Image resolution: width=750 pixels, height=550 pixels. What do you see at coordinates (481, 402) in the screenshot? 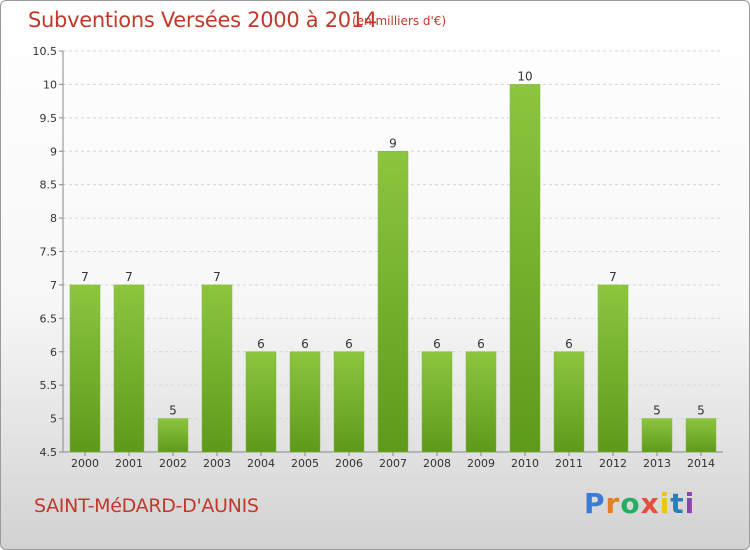
I see `bar-2009` at bounding box center [481, 402].